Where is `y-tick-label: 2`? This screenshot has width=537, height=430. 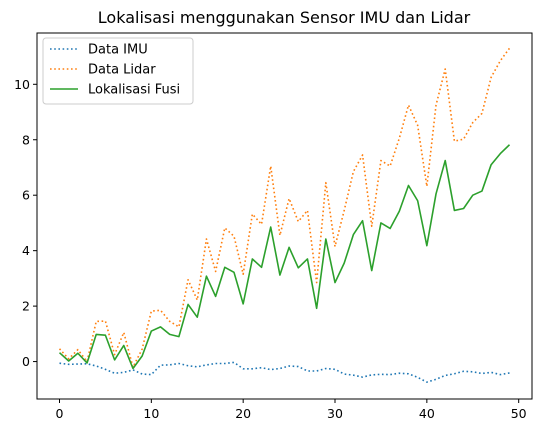 y-tick-label: 2 is located at coordinates (26, 306).